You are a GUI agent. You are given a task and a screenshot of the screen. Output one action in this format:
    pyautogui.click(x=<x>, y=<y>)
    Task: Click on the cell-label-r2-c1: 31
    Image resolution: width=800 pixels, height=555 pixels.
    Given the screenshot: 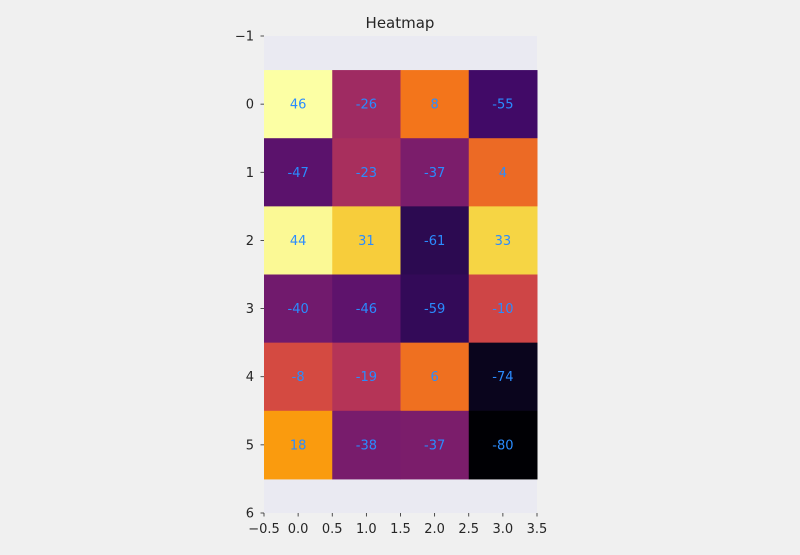 What is the action you would take?
    pyautogui.click(x=366, y=241)
    